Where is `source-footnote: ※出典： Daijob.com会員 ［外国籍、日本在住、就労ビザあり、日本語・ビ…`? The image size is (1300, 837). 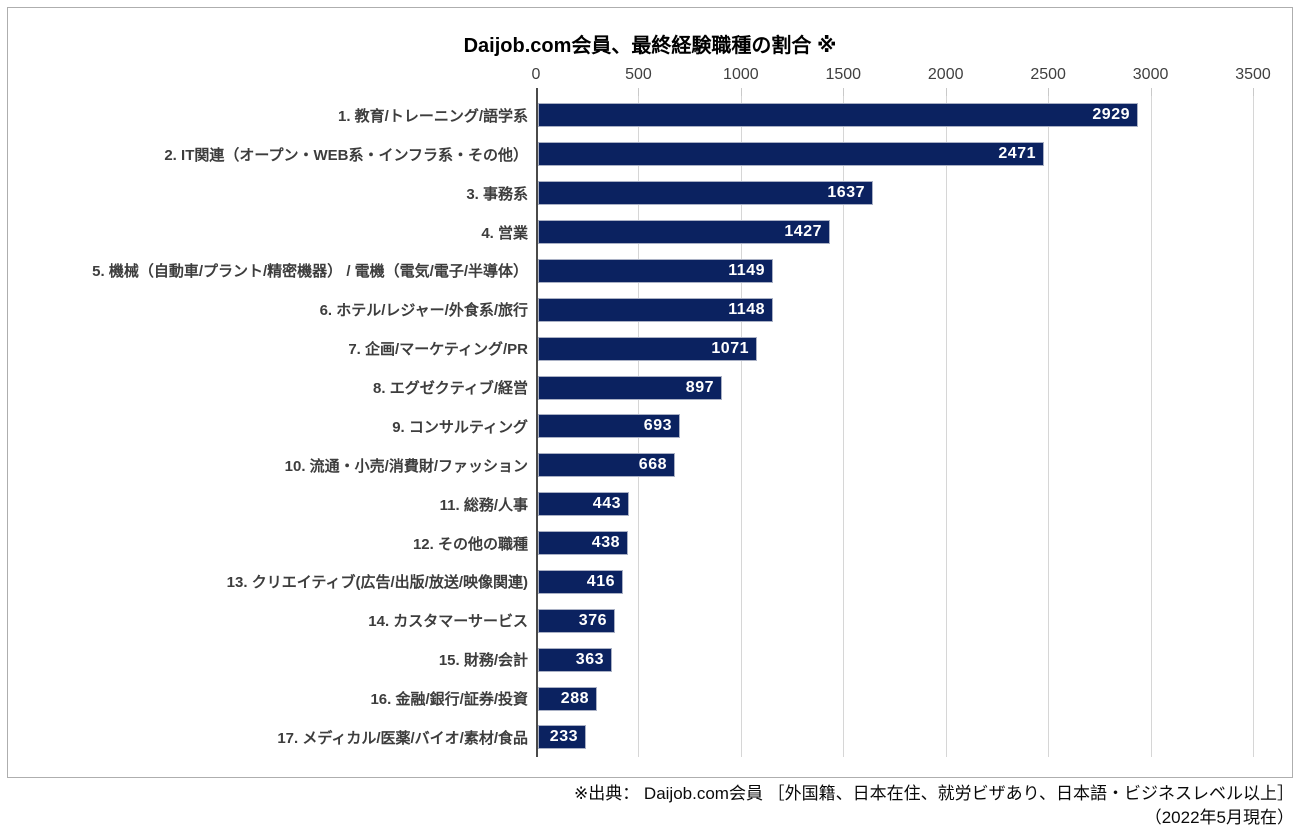 source-footnote: ※出典： Daijob.com会員 ［外国籍、日本在住、就労ビザあり、日本語・ビ… is located at coordinates (934, 806).